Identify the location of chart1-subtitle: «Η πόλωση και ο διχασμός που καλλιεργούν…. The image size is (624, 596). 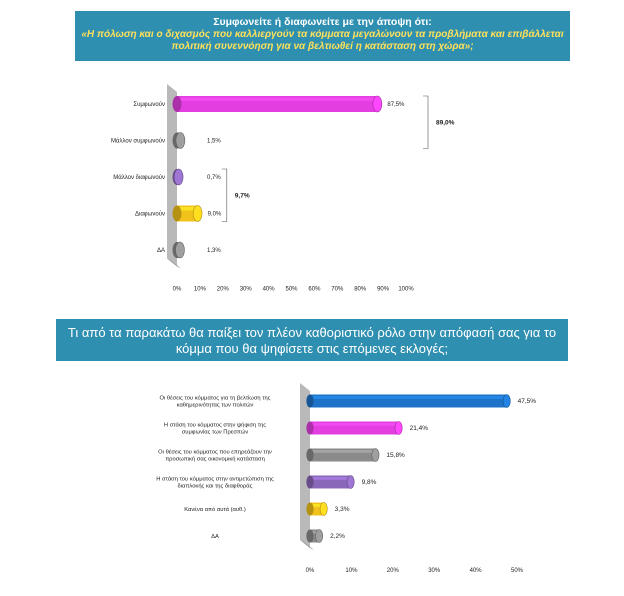
(322, 40).